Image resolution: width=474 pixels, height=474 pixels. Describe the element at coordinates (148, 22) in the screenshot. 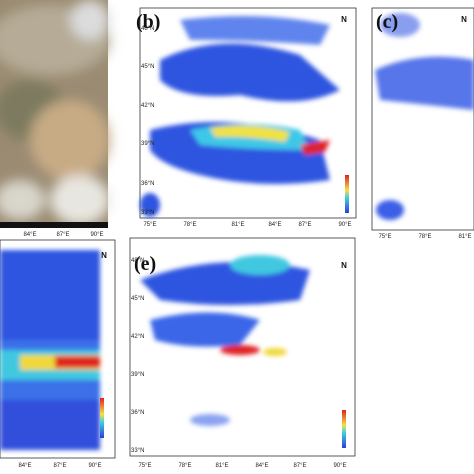

I see `panel-label: (b)` at that location.